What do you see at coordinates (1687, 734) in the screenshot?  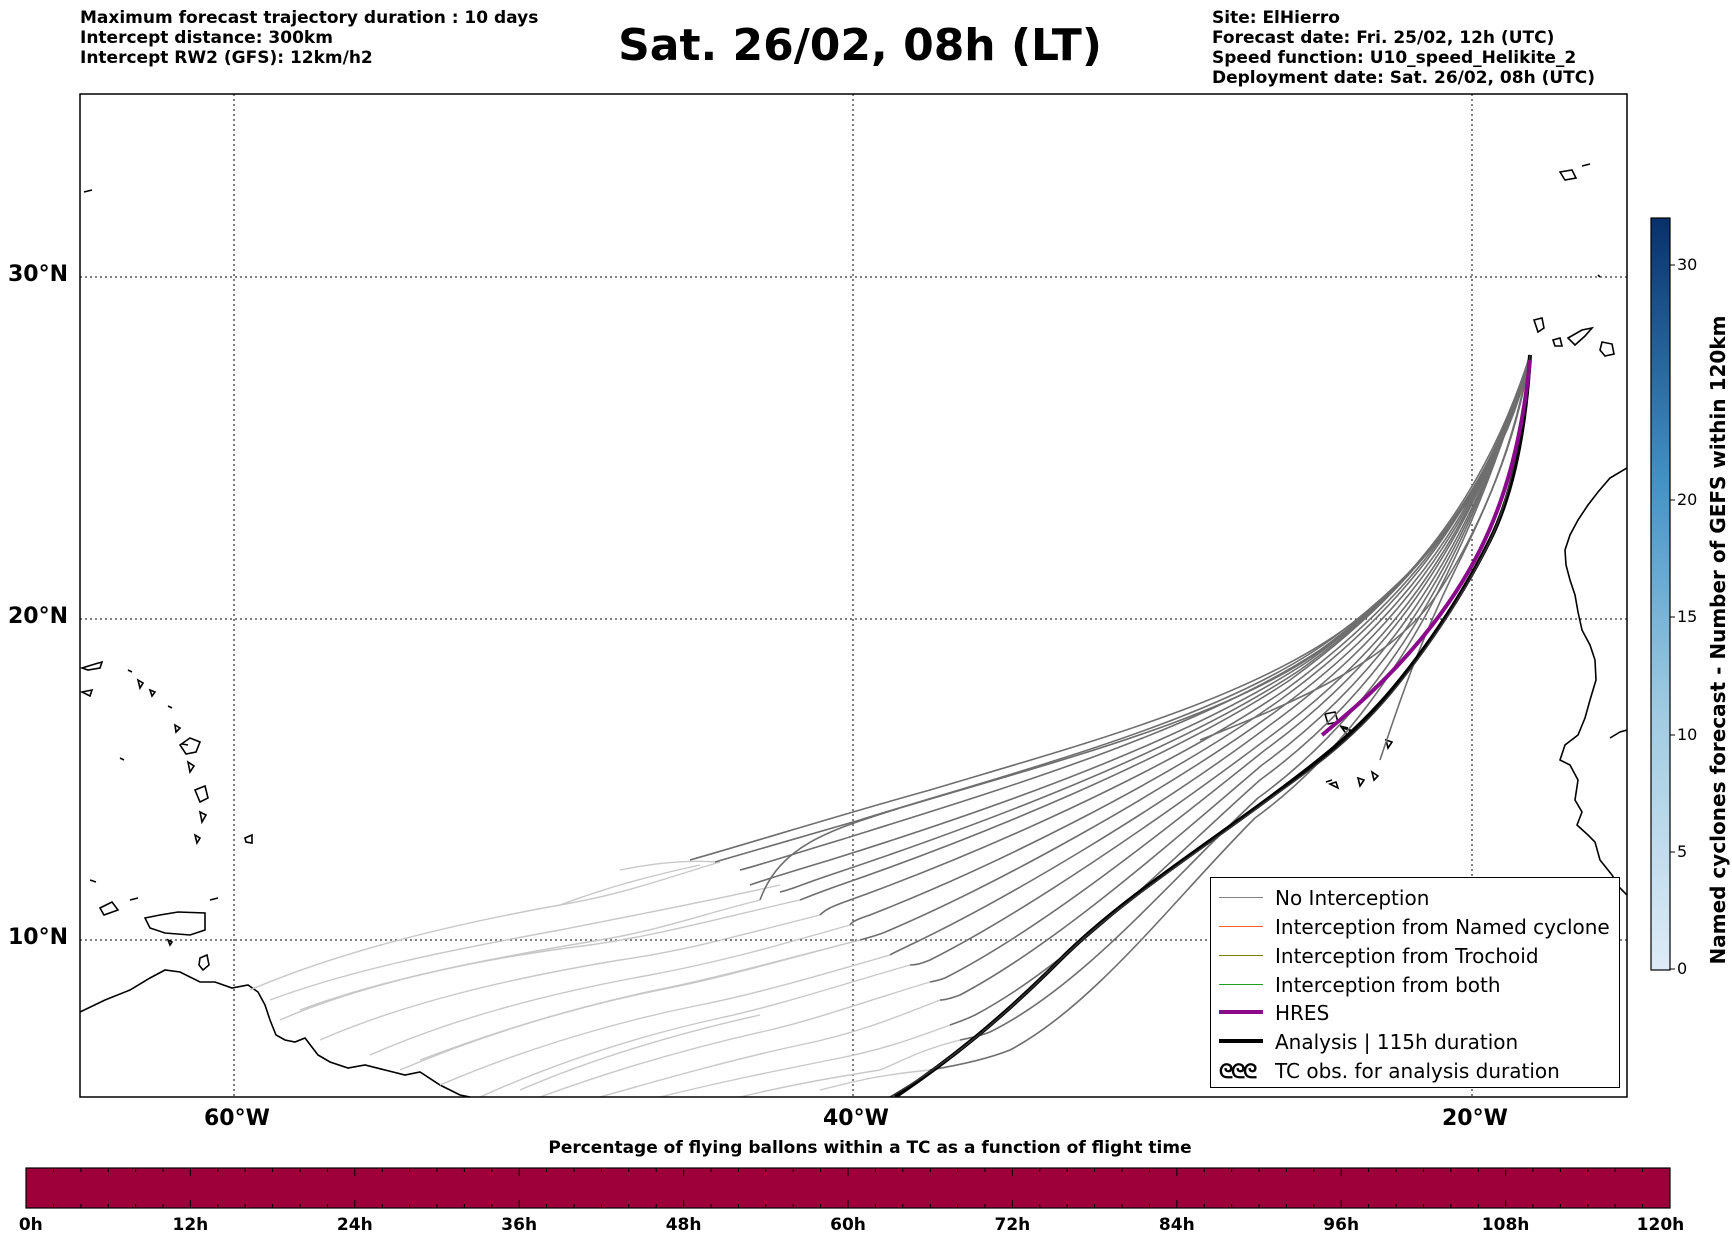 I see `colorbar-tick-10: 10` at bounding box center [1687, 734].